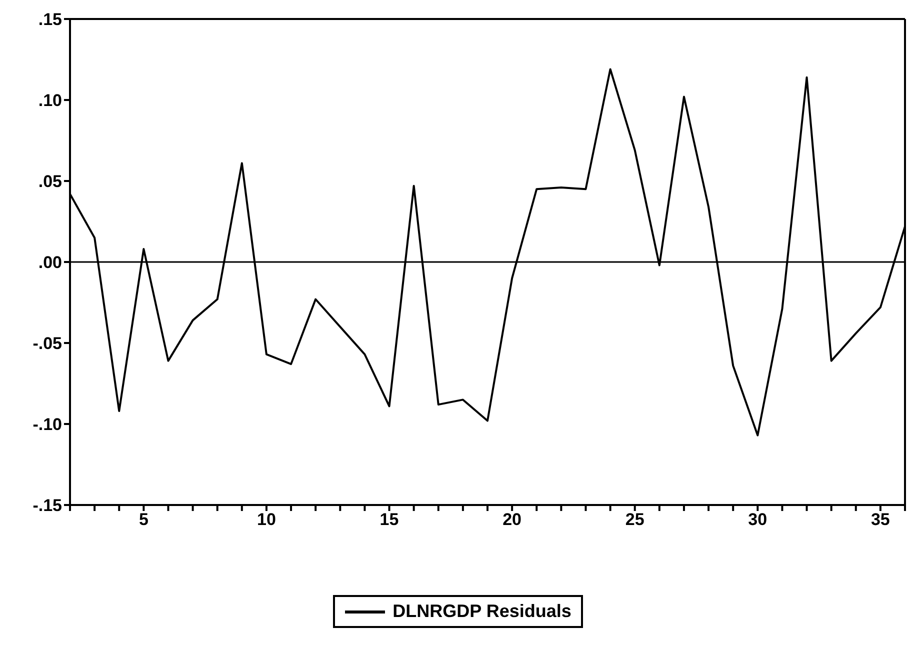  Describe the element at coordinates (50, 20) in the screenshot. I see `y-tick-label: .15` at that location.